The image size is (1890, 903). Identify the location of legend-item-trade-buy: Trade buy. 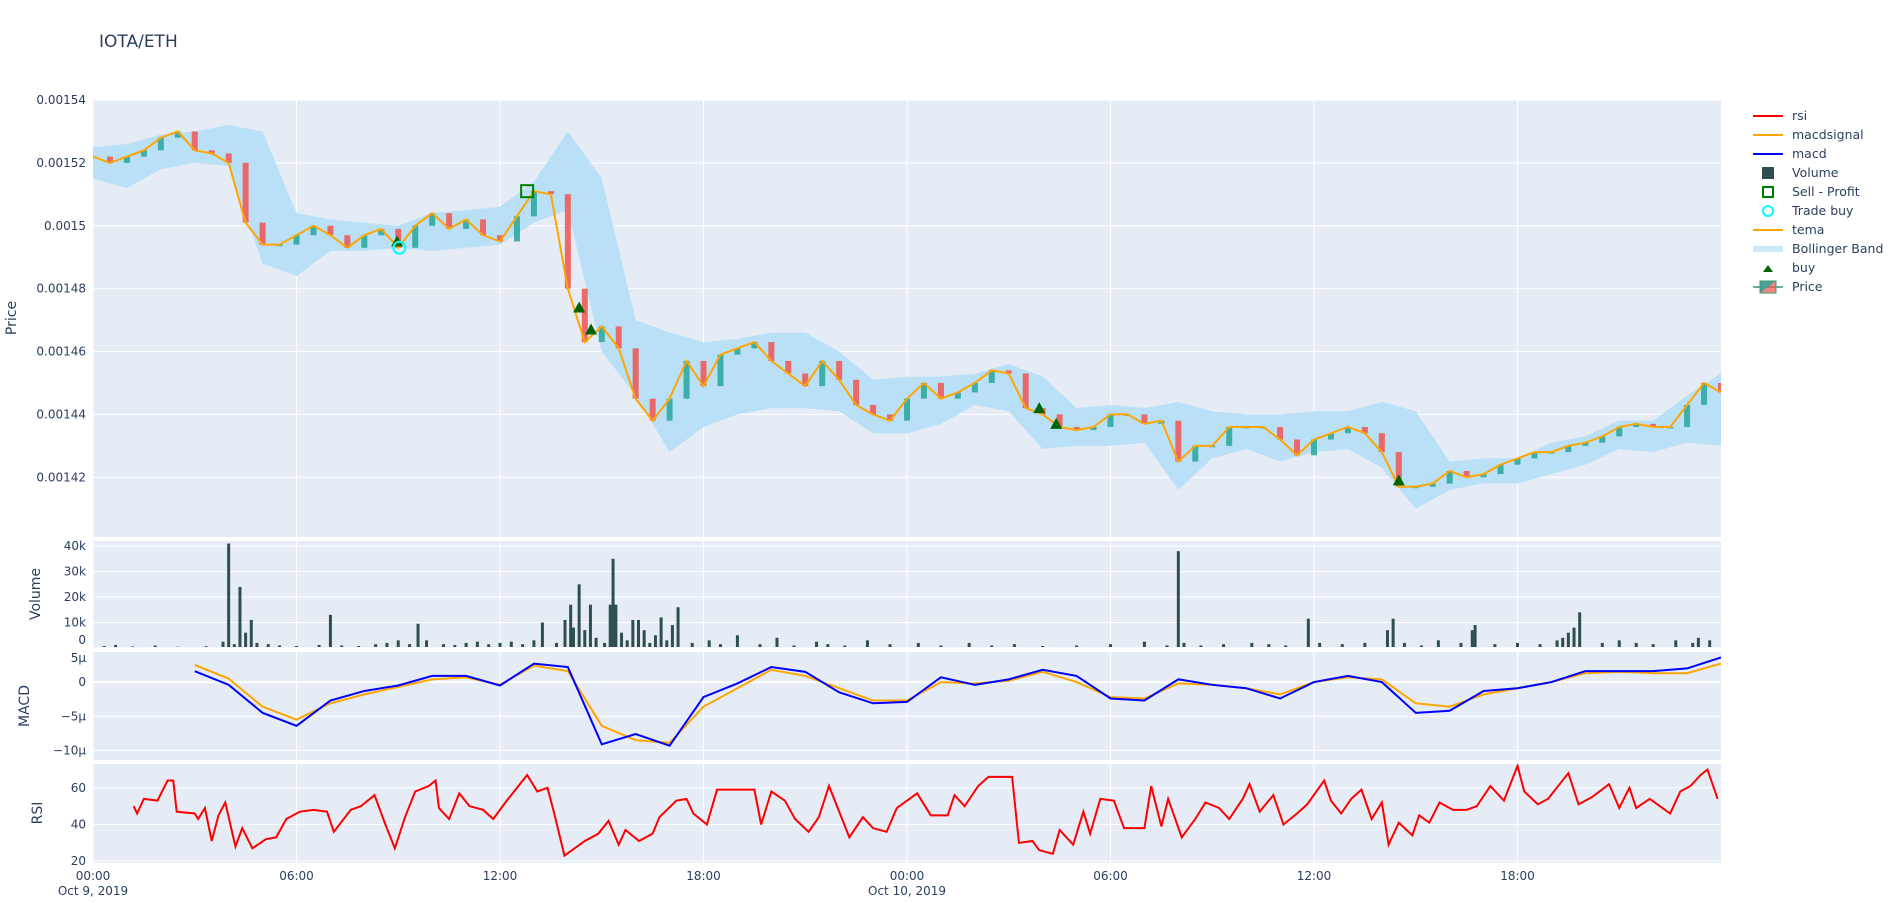
(1817, 210).